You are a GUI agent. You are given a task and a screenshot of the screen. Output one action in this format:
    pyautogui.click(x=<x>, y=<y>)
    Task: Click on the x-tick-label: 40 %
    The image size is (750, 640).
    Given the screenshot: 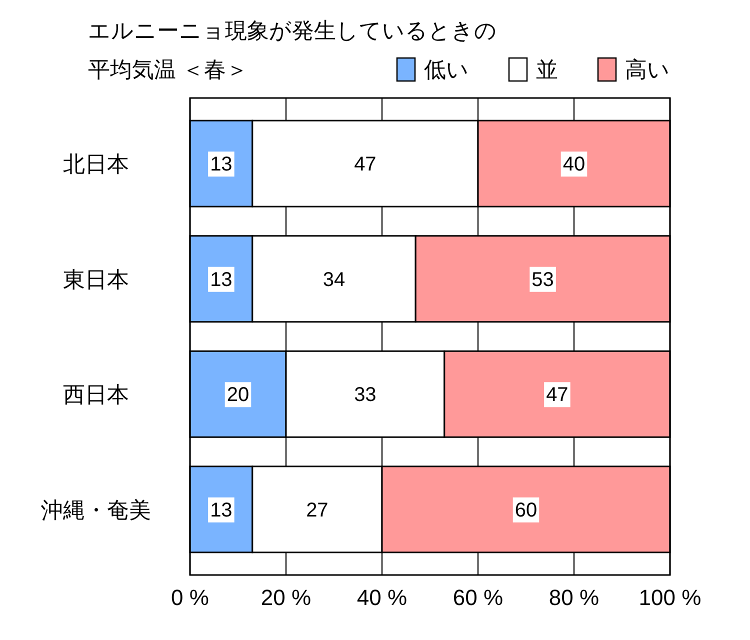 What is the action you would take?
    pyautogui.click(x=382, y=597)
    